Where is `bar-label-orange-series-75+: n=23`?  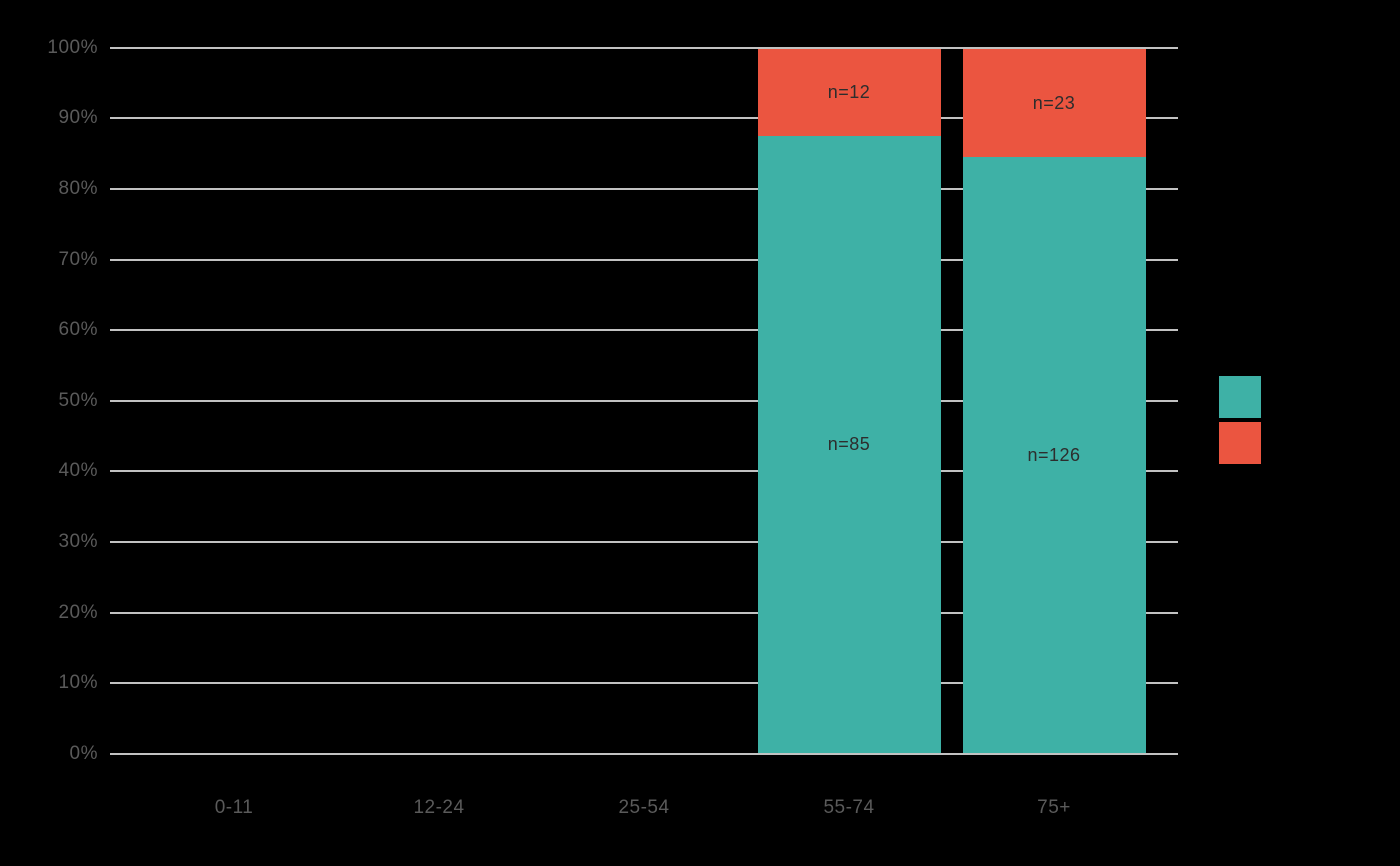
bar-label-orange-series-75+: n=23 is located at coordinates (1054, 102).